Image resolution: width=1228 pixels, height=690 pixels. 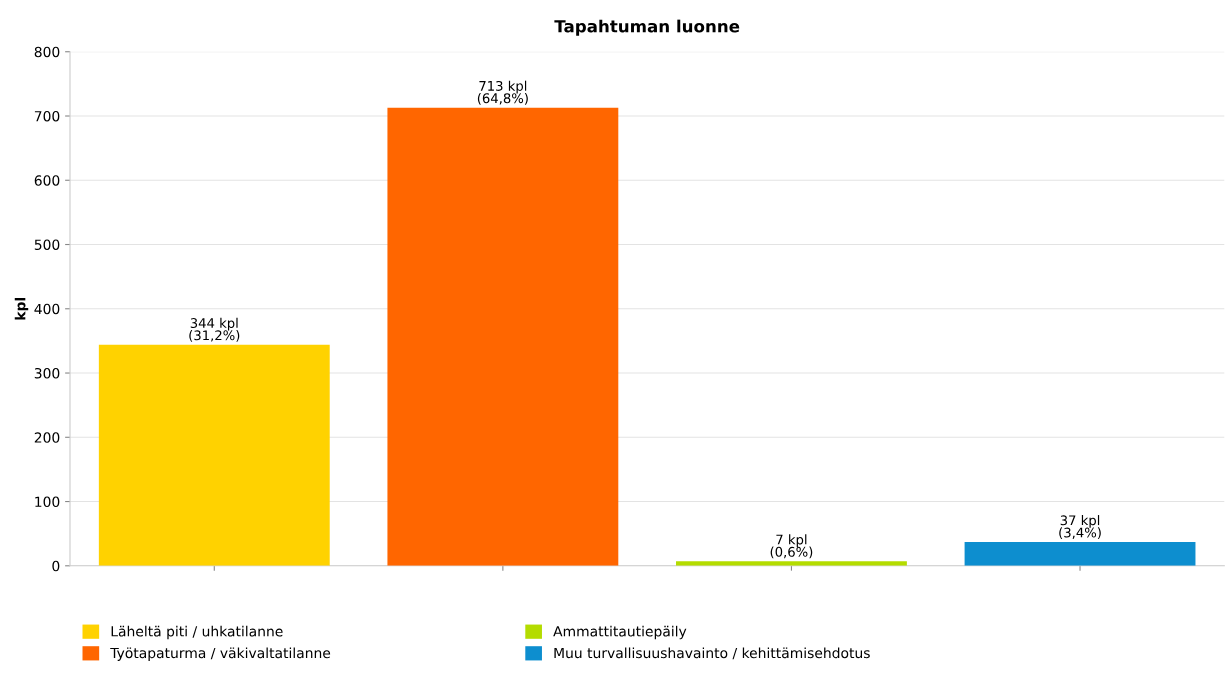 What do you see at coordinates (47, 309) in the screenshot?
I see `y-tick-label: 400` at bounding box center [47, 309].